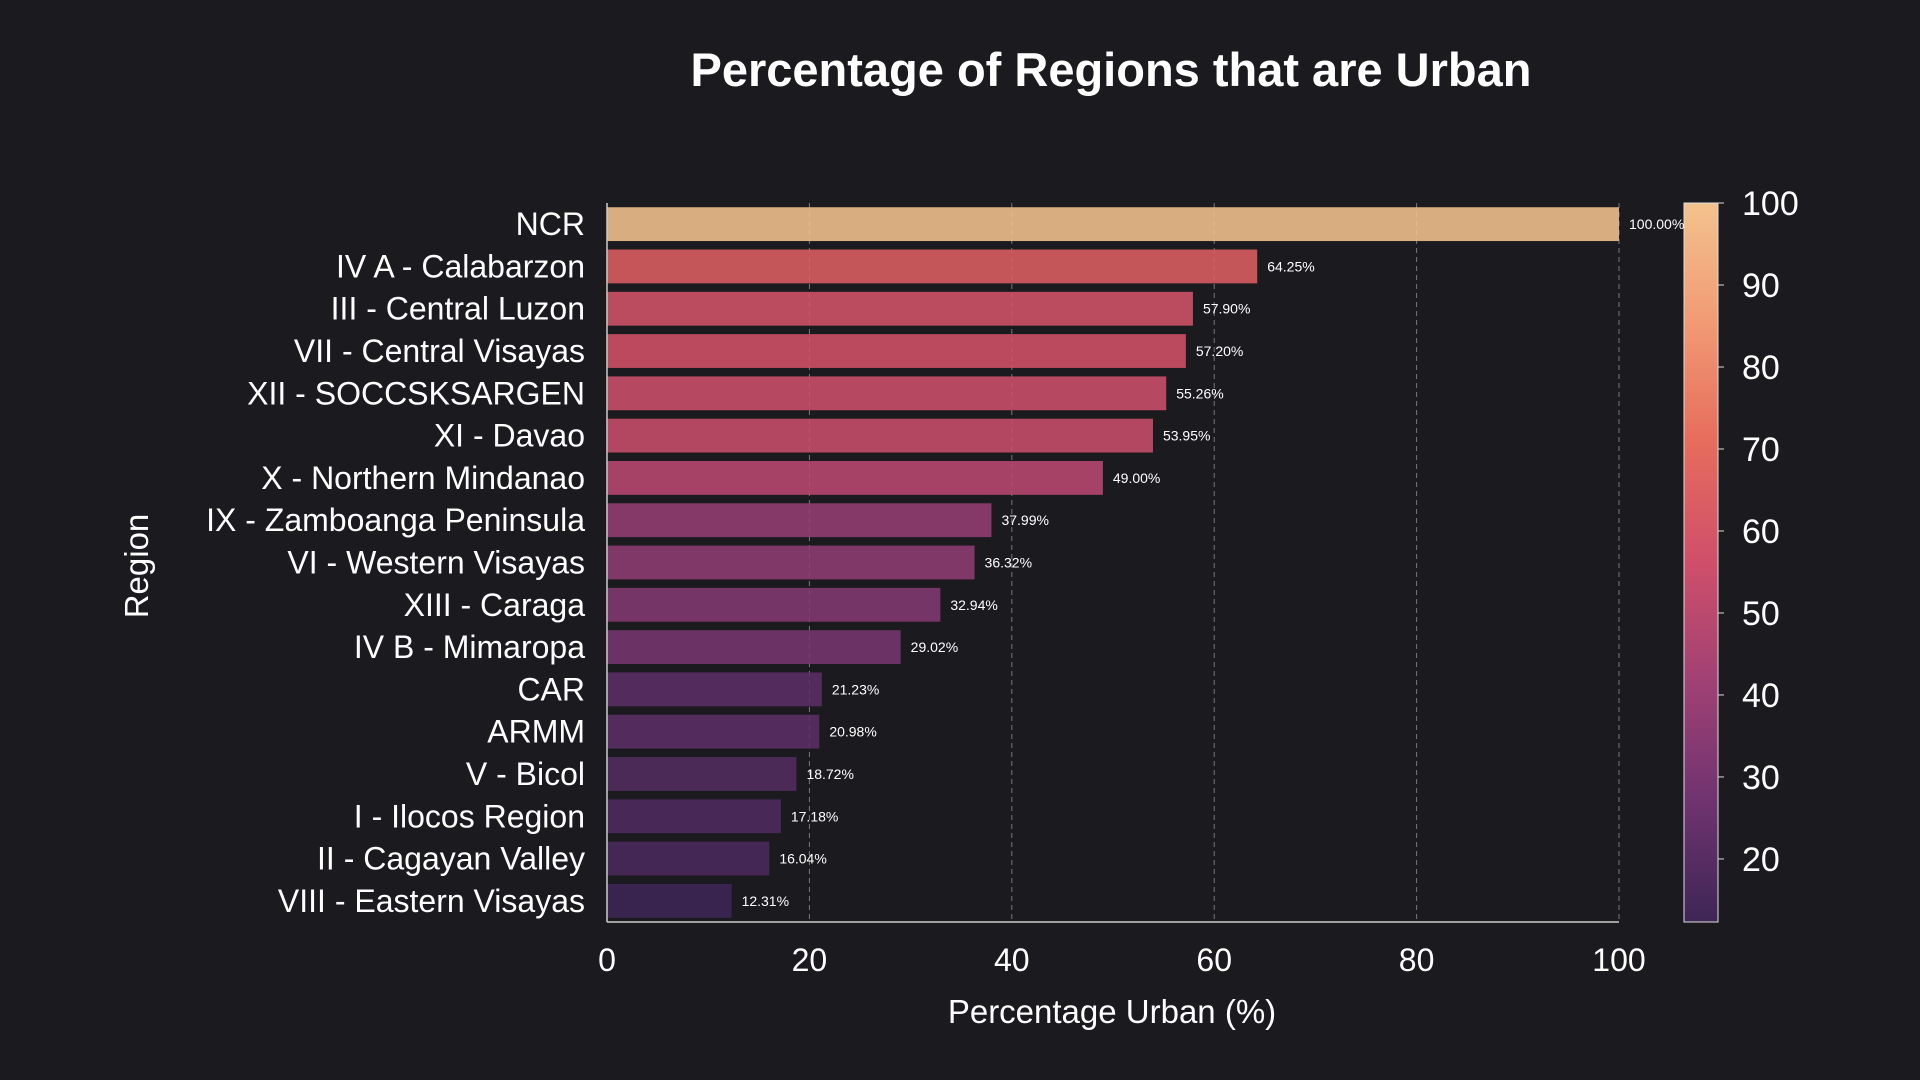 This screenshot has height=1080, width=1920. What do you see at coordinates (509, 436) in the screenshot?
I see `category-label: XI - Davao` at bounding box center [509, 436].